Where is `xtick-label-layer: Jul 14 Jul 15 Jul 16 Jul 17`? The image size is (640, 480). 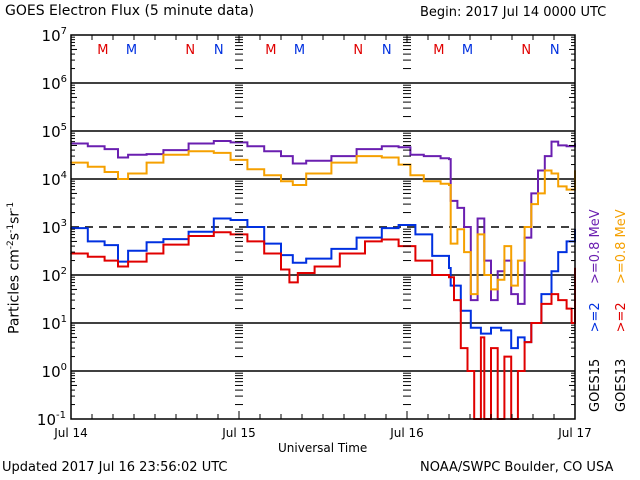
xtick-label-layer: Jul 14 Jul 15 Jul 16 Jul 17 is located at coordinates (322, 433).